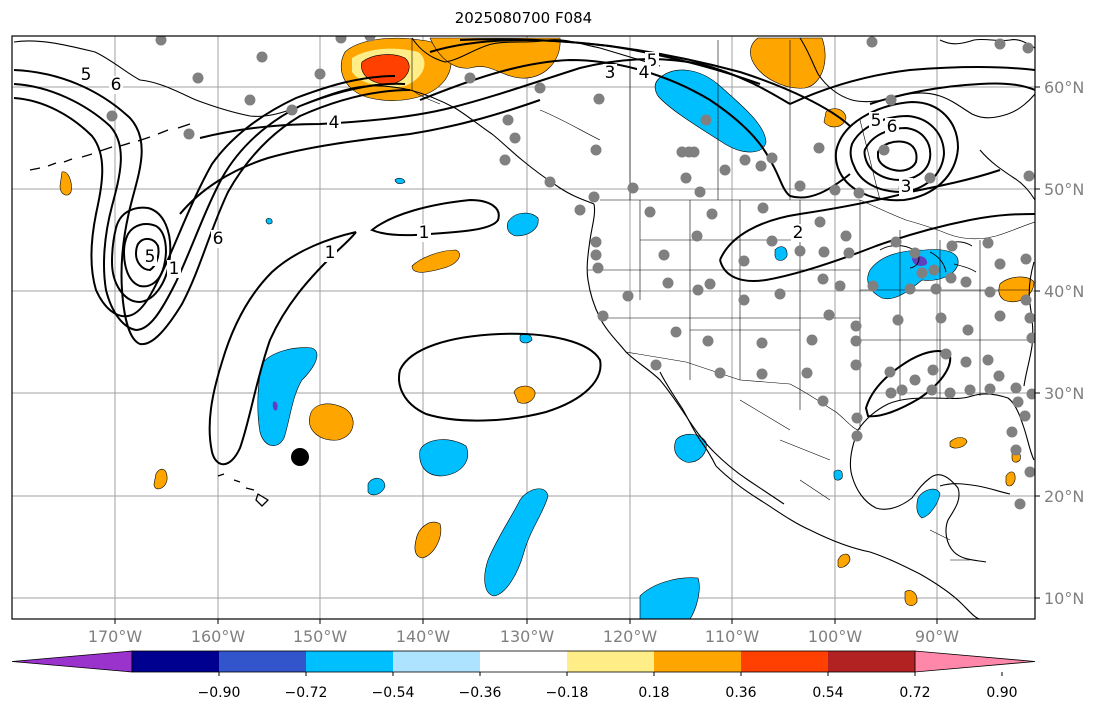 The height and width of the screenshot is (712, 1105). Describe the element at coordinates (844, 560) in the screenshot. I see `anomaly-patch-mex` at that location.